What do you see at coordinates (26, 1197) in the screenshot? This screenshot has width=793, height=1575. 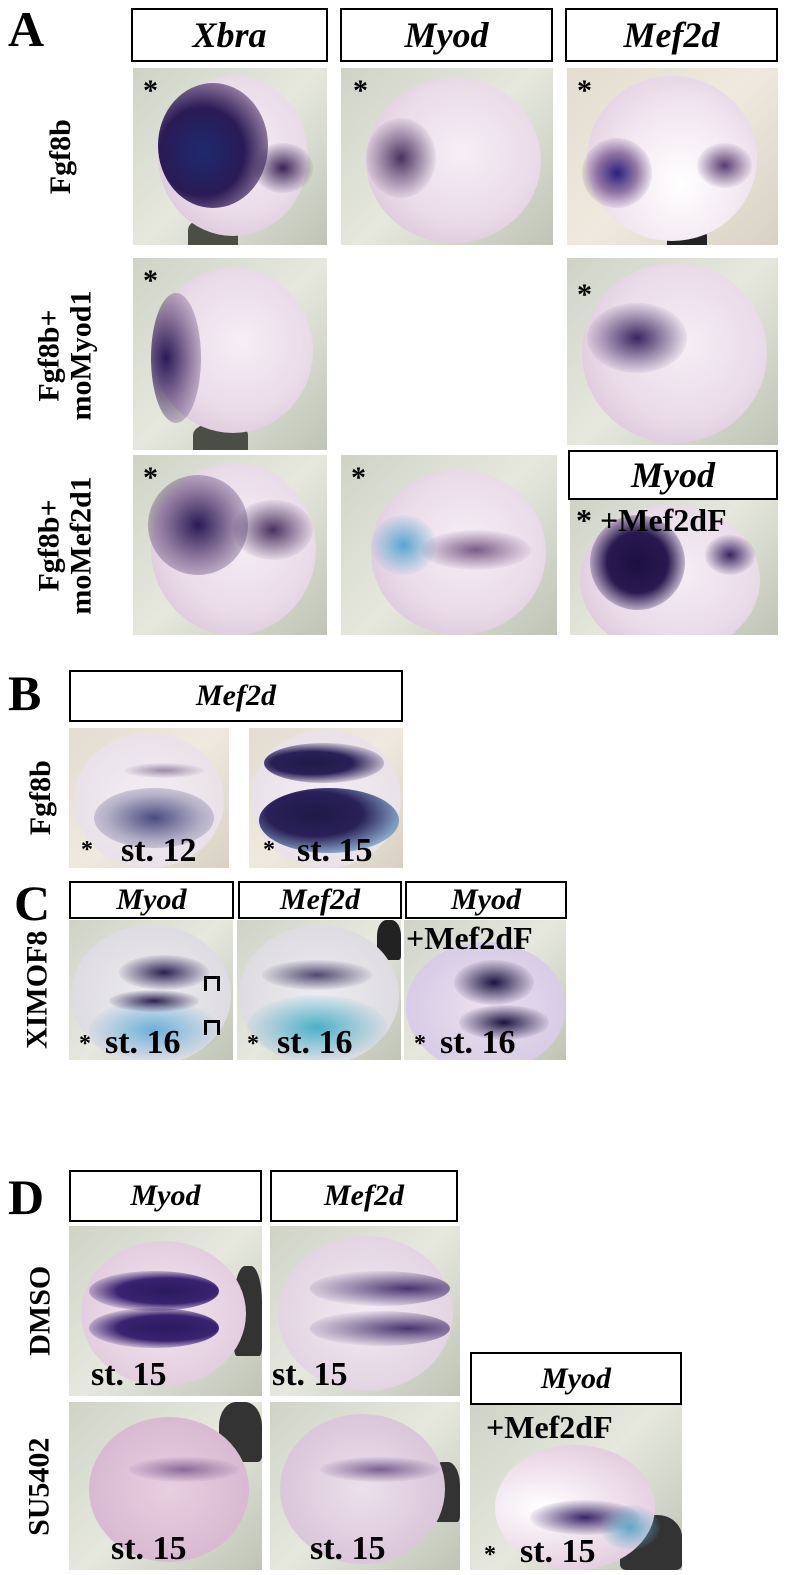 I see `panel-label-d: D` at bounding box center [26, 1197].